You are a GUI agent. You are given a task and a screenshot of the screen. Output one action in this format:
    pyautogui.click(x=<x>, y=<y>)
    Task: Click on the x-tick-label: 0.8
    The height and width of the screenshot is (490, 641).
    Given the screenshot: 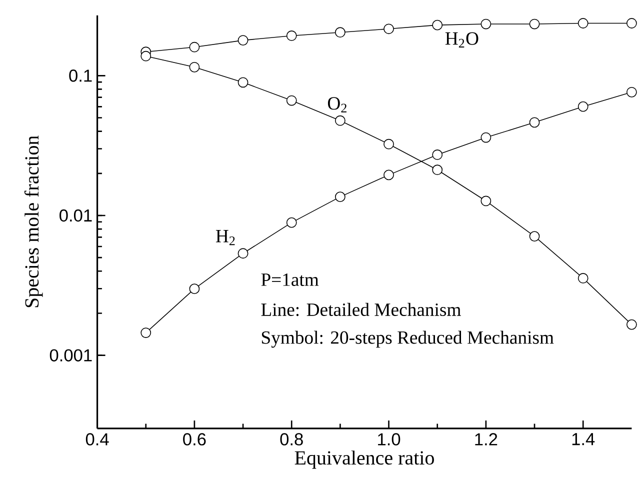 What is the action you would take?
    pyautogui.click(x=291, y=439)
    